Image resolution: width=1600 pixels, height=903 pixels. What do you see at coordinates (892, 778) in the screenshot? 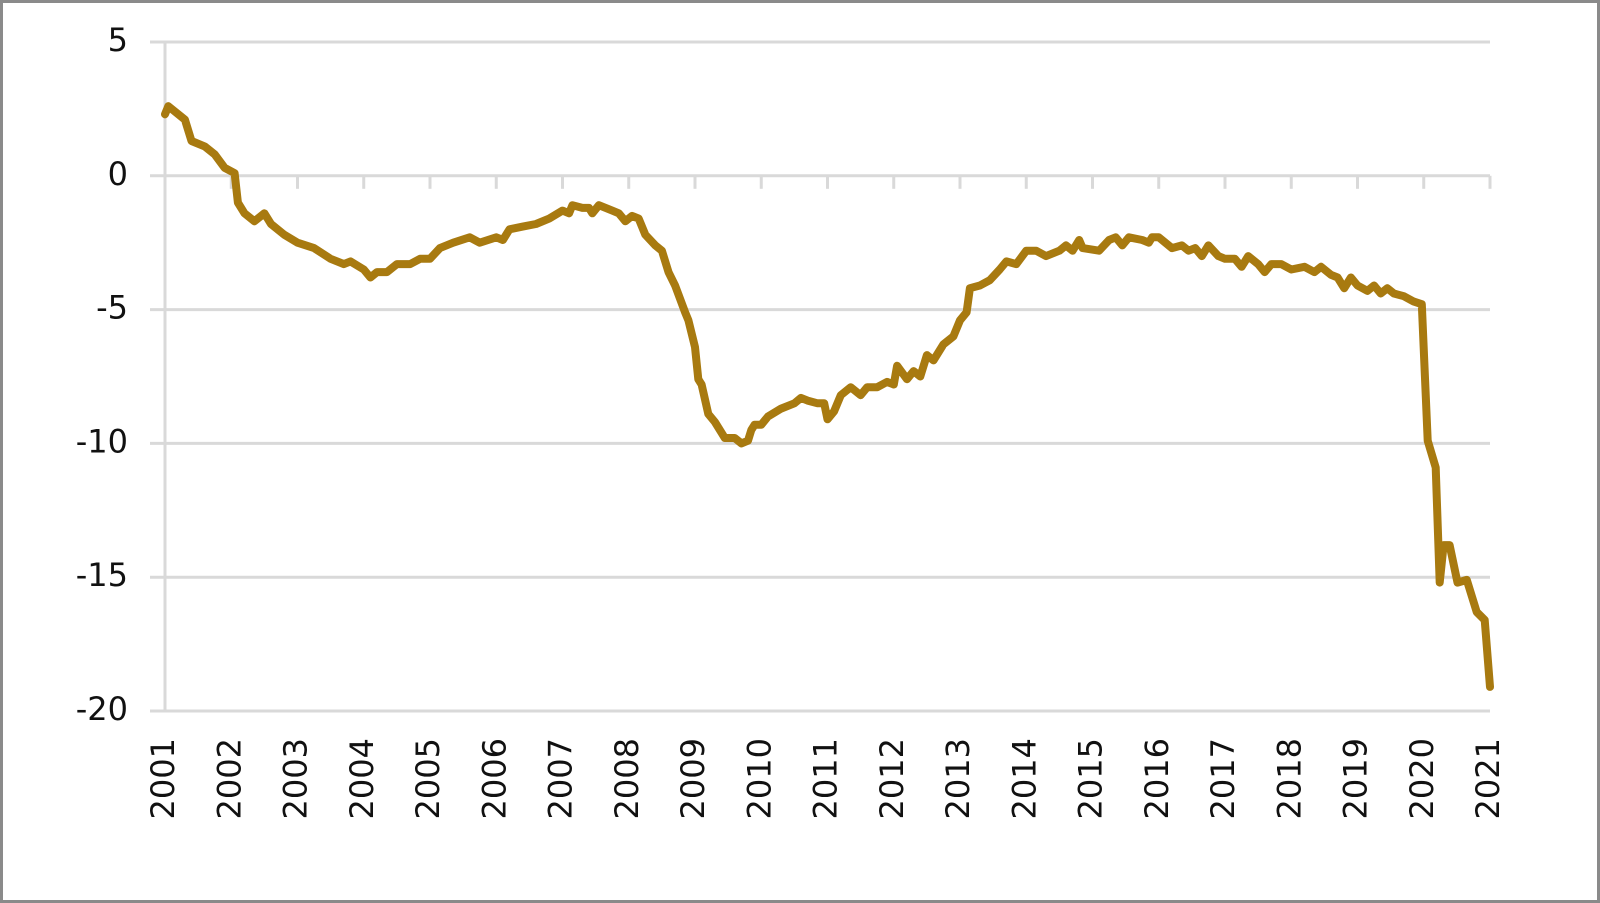
I see `x-tick-label: 2012` at bounding box center [892, 778].